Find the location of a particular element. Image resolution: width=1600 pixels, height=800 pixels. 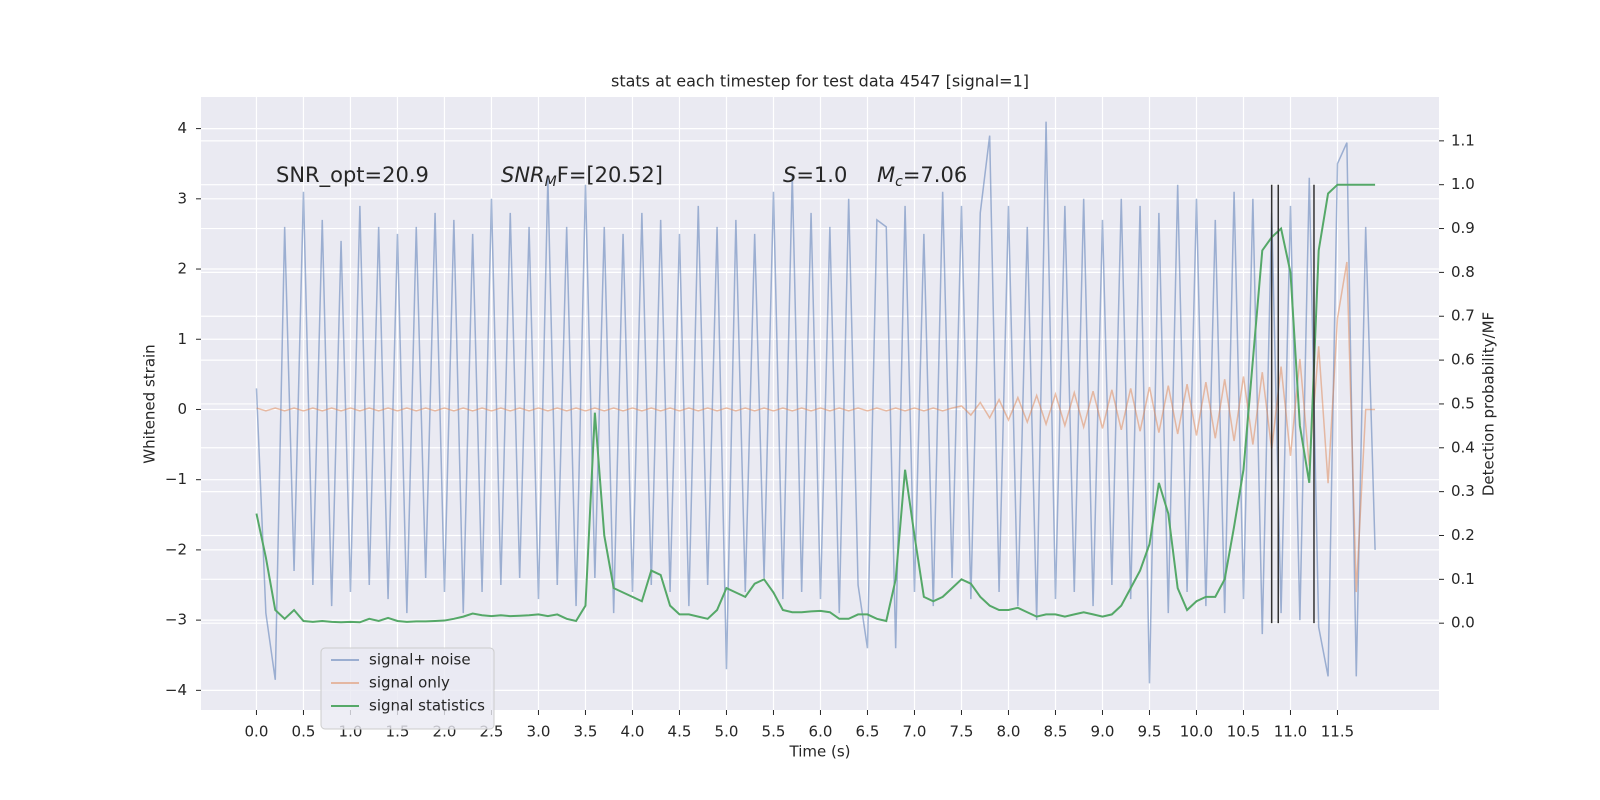

annotation-italic: SNR is located at coordinates (523, 175).